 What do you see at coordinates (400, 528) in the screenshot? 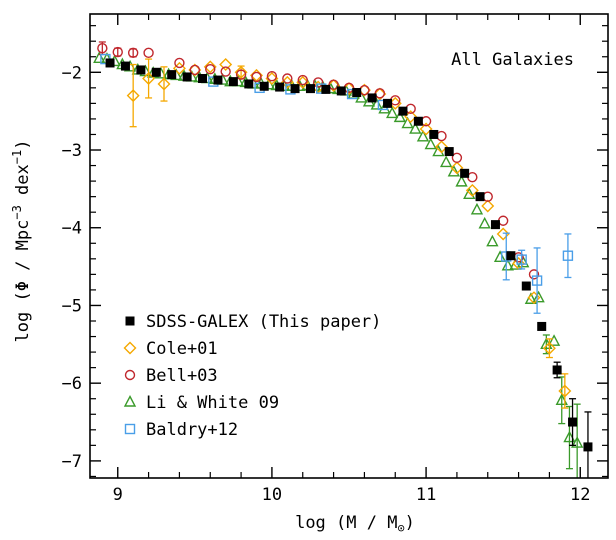
I see `x-axis-title-symbol: ⊙` at bounding box center [400, 528].